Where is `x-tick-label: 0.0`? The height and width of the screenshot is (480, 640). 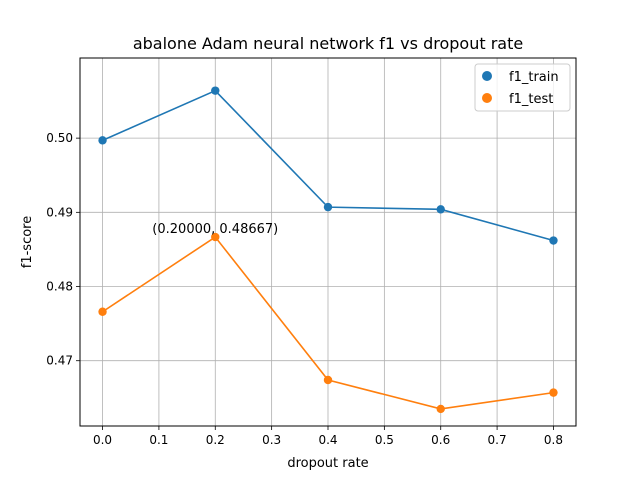 x-tick-label: 0.0 is located at coordinates (102, 440).